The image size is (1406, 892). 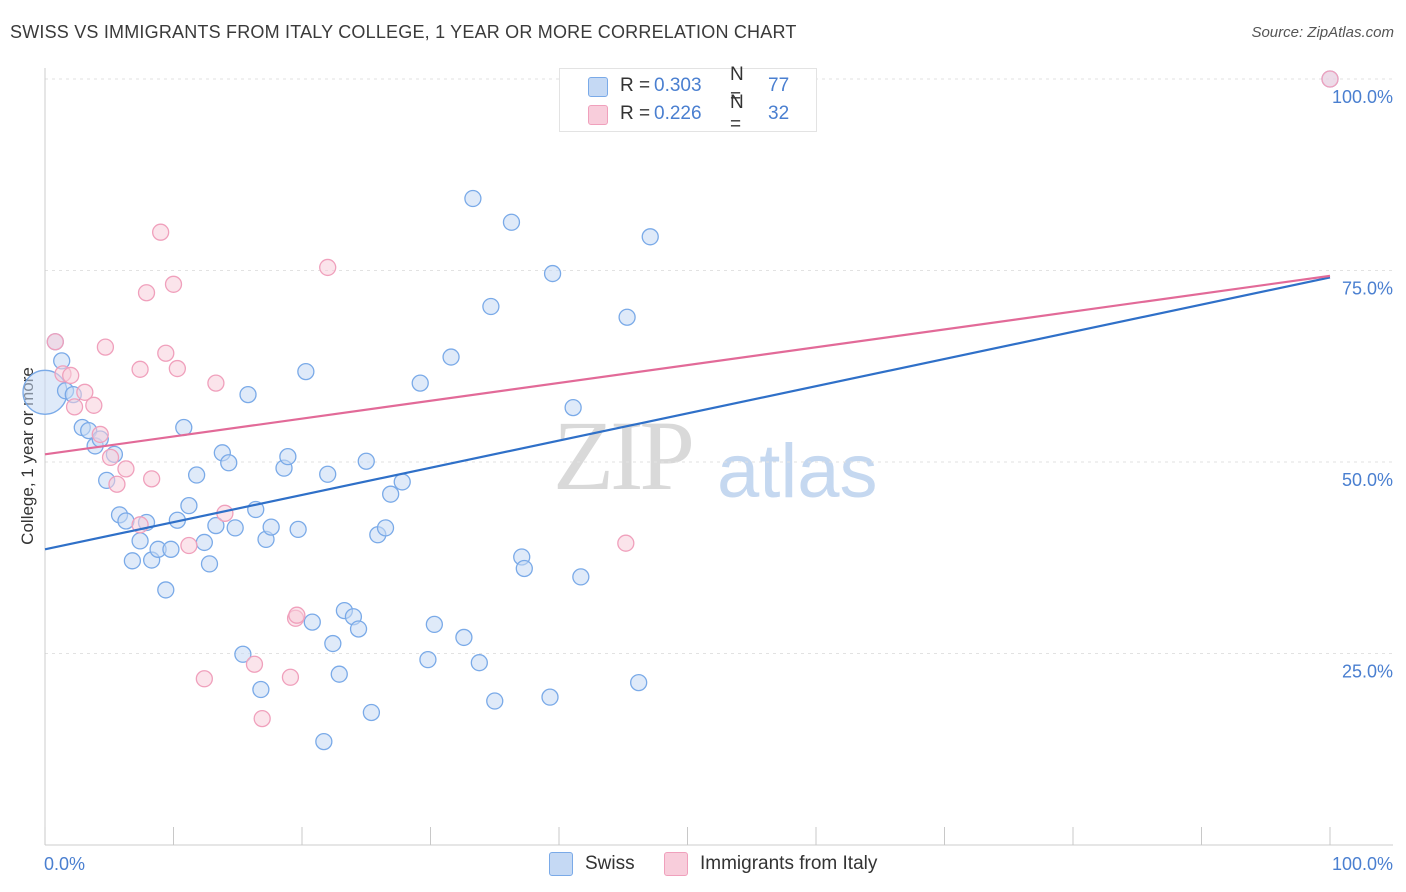 What do you see at coordinates (789, 863) in the screenshot?
I see `bottom-legend-label-italy: Immigrants from Italy` at bounding box center [789, 863].